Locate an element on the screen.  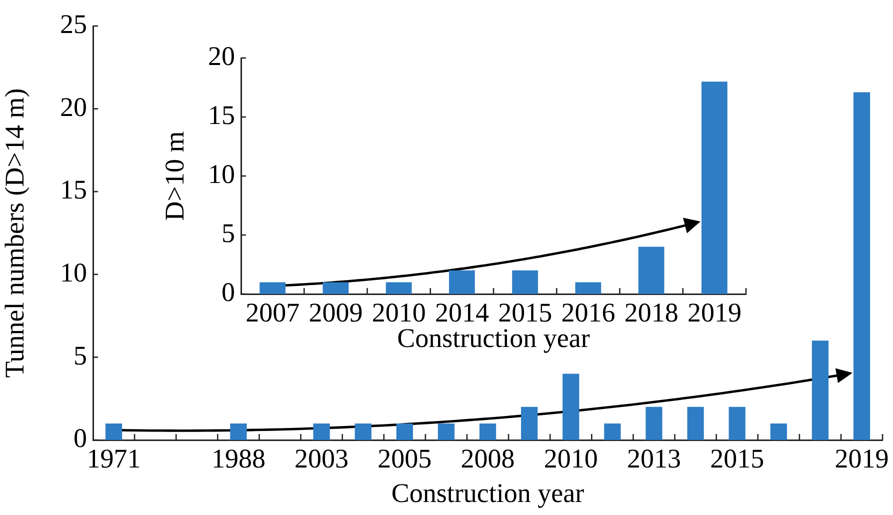
y-axis-title: D>10 m is located at coordinates (174, 176).